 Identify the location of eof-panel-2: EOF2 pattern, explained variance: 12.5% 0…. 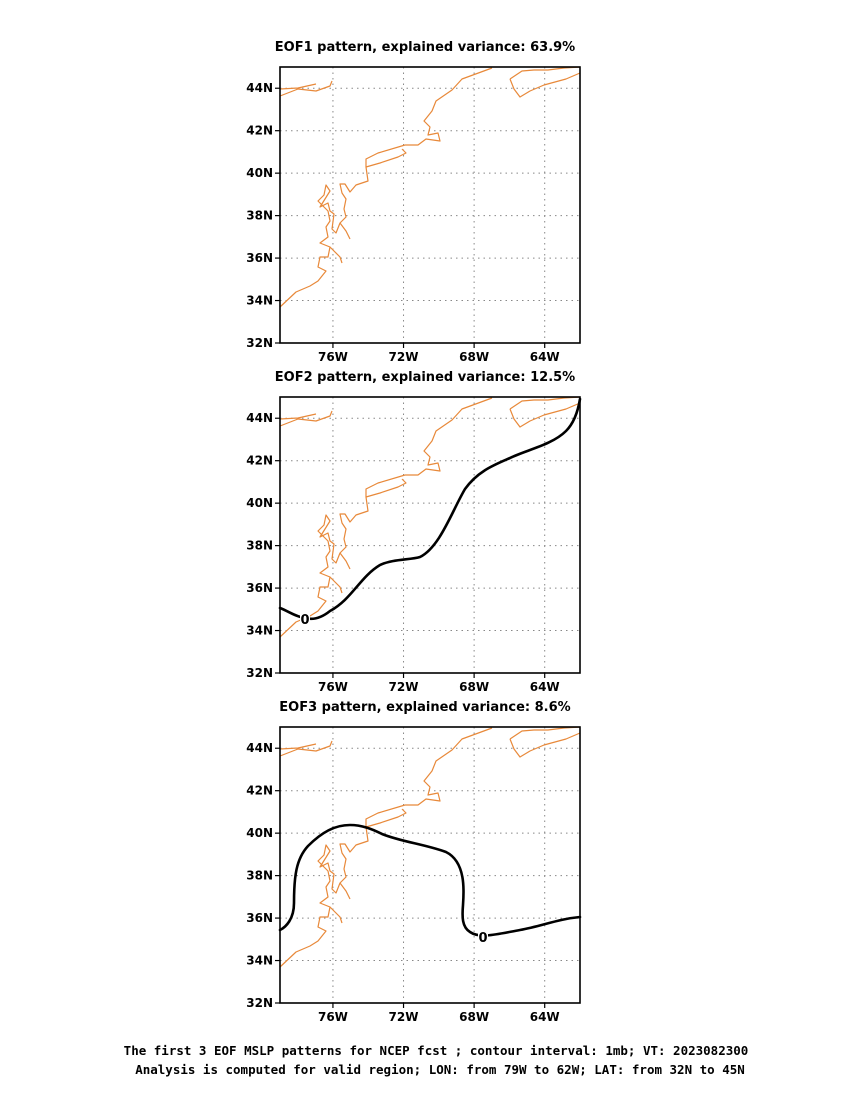
(414, 532).